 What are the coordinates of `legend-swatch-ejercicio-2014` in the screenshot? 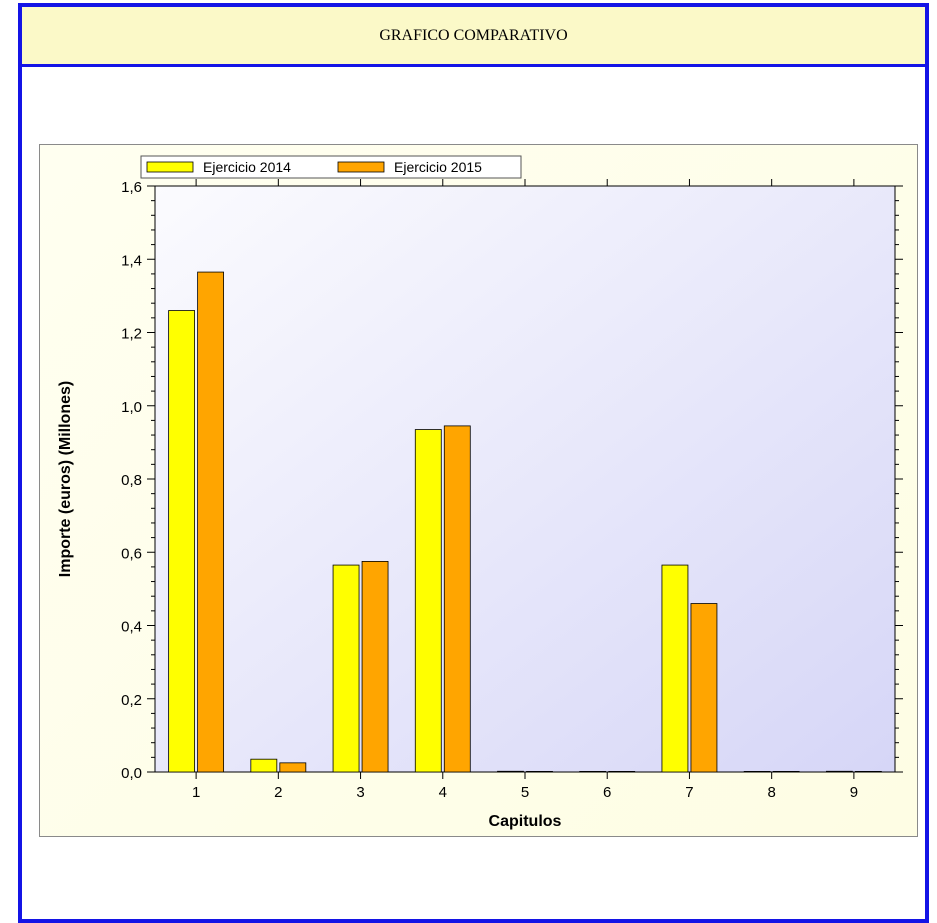 It's located at (170, 167).